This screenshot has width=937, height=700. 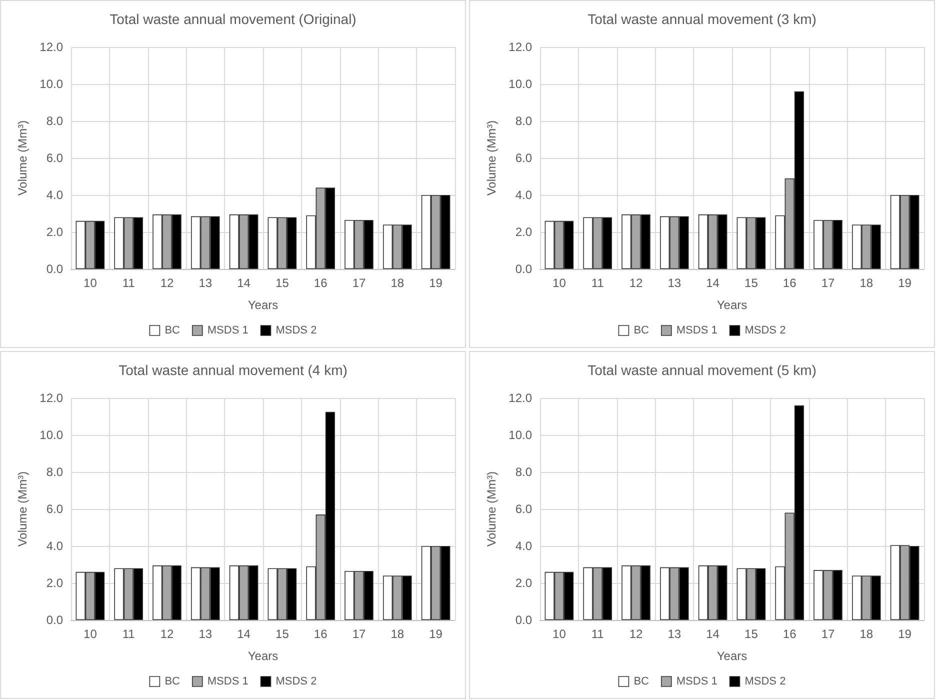 What do you see at coordinates (702, 19) in the screenshot?
I see `chart-title: Total waste annual movement (3 km)` at bounding box center [702, 19].